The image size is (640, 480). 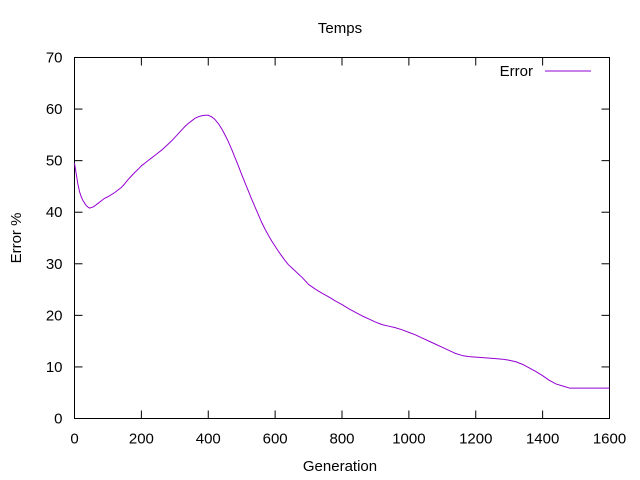 What do you see at coordinates (275, 439) in the screenshot?
I see `x-tick-label: 600` at bounding box center [275, 439].